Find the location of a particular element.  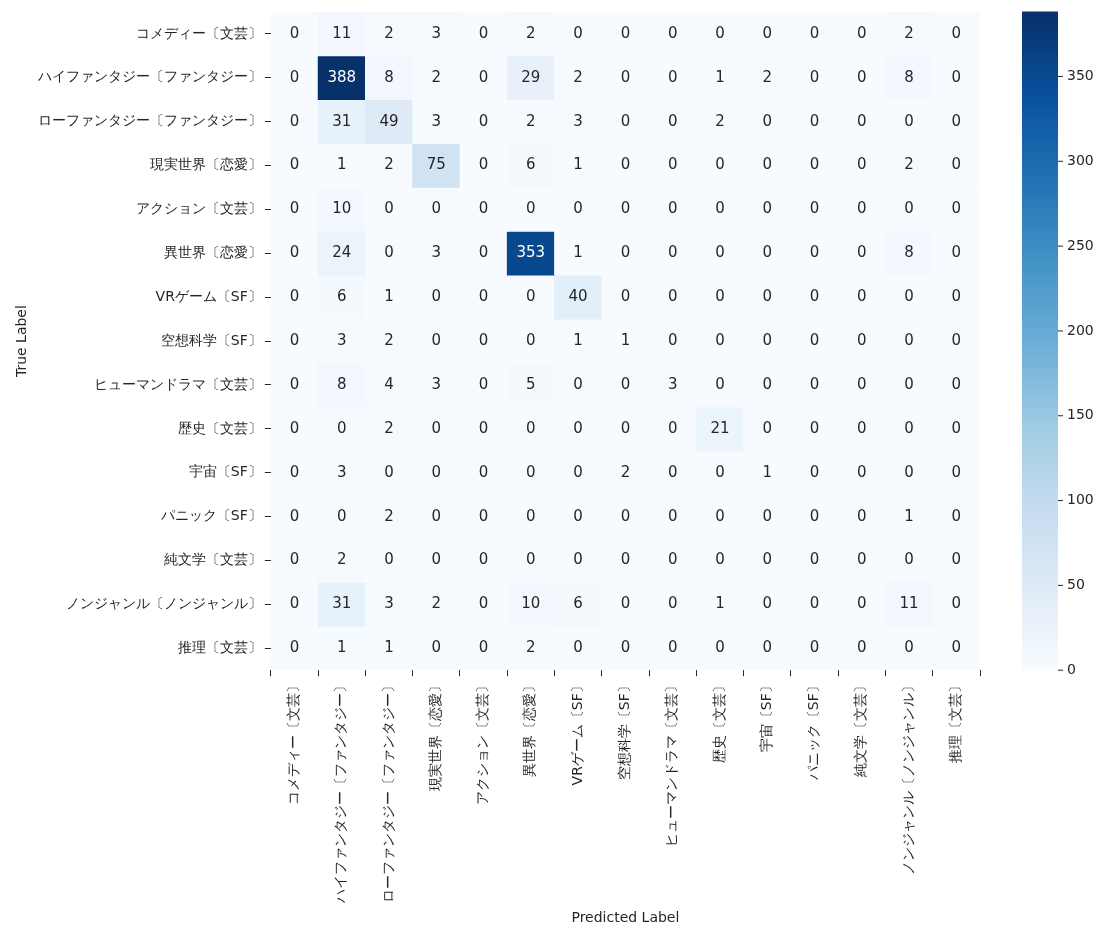

y-tick-label: ローファンタジー〔ファンタジー〕 is located at coordinates (149, 120).